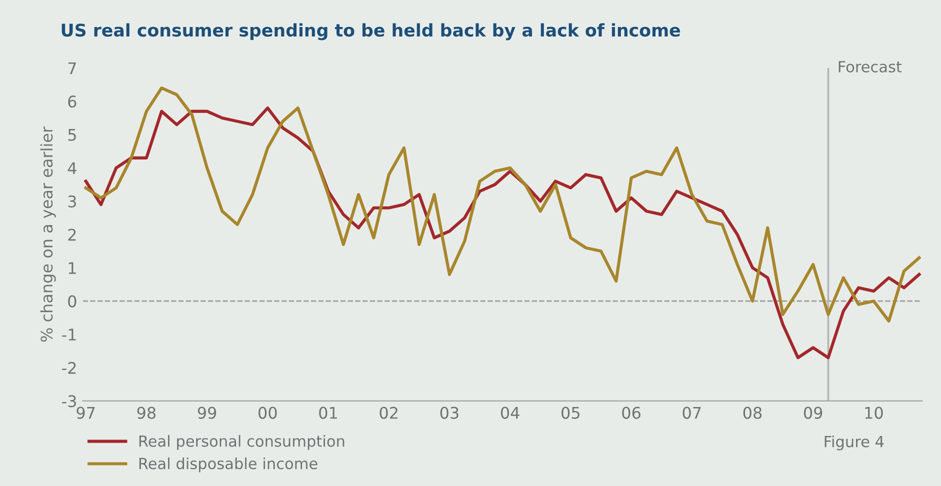  What do you see at coordinates (752, 412) in the screenshot?
I see `x-tick-label: 08` at bounding box center [752, 412].